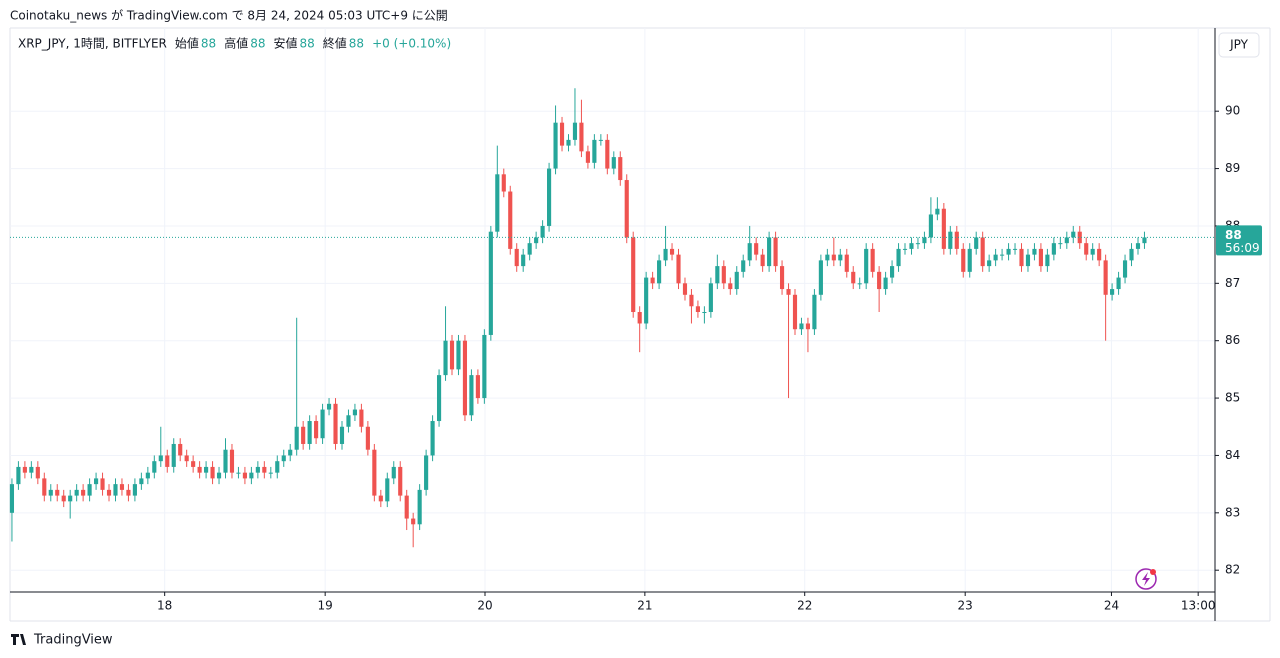 Image resolution: width=1280 pixels, height=658 pixels. I want to click on y-tick-label: 82, so click(1232, 570).